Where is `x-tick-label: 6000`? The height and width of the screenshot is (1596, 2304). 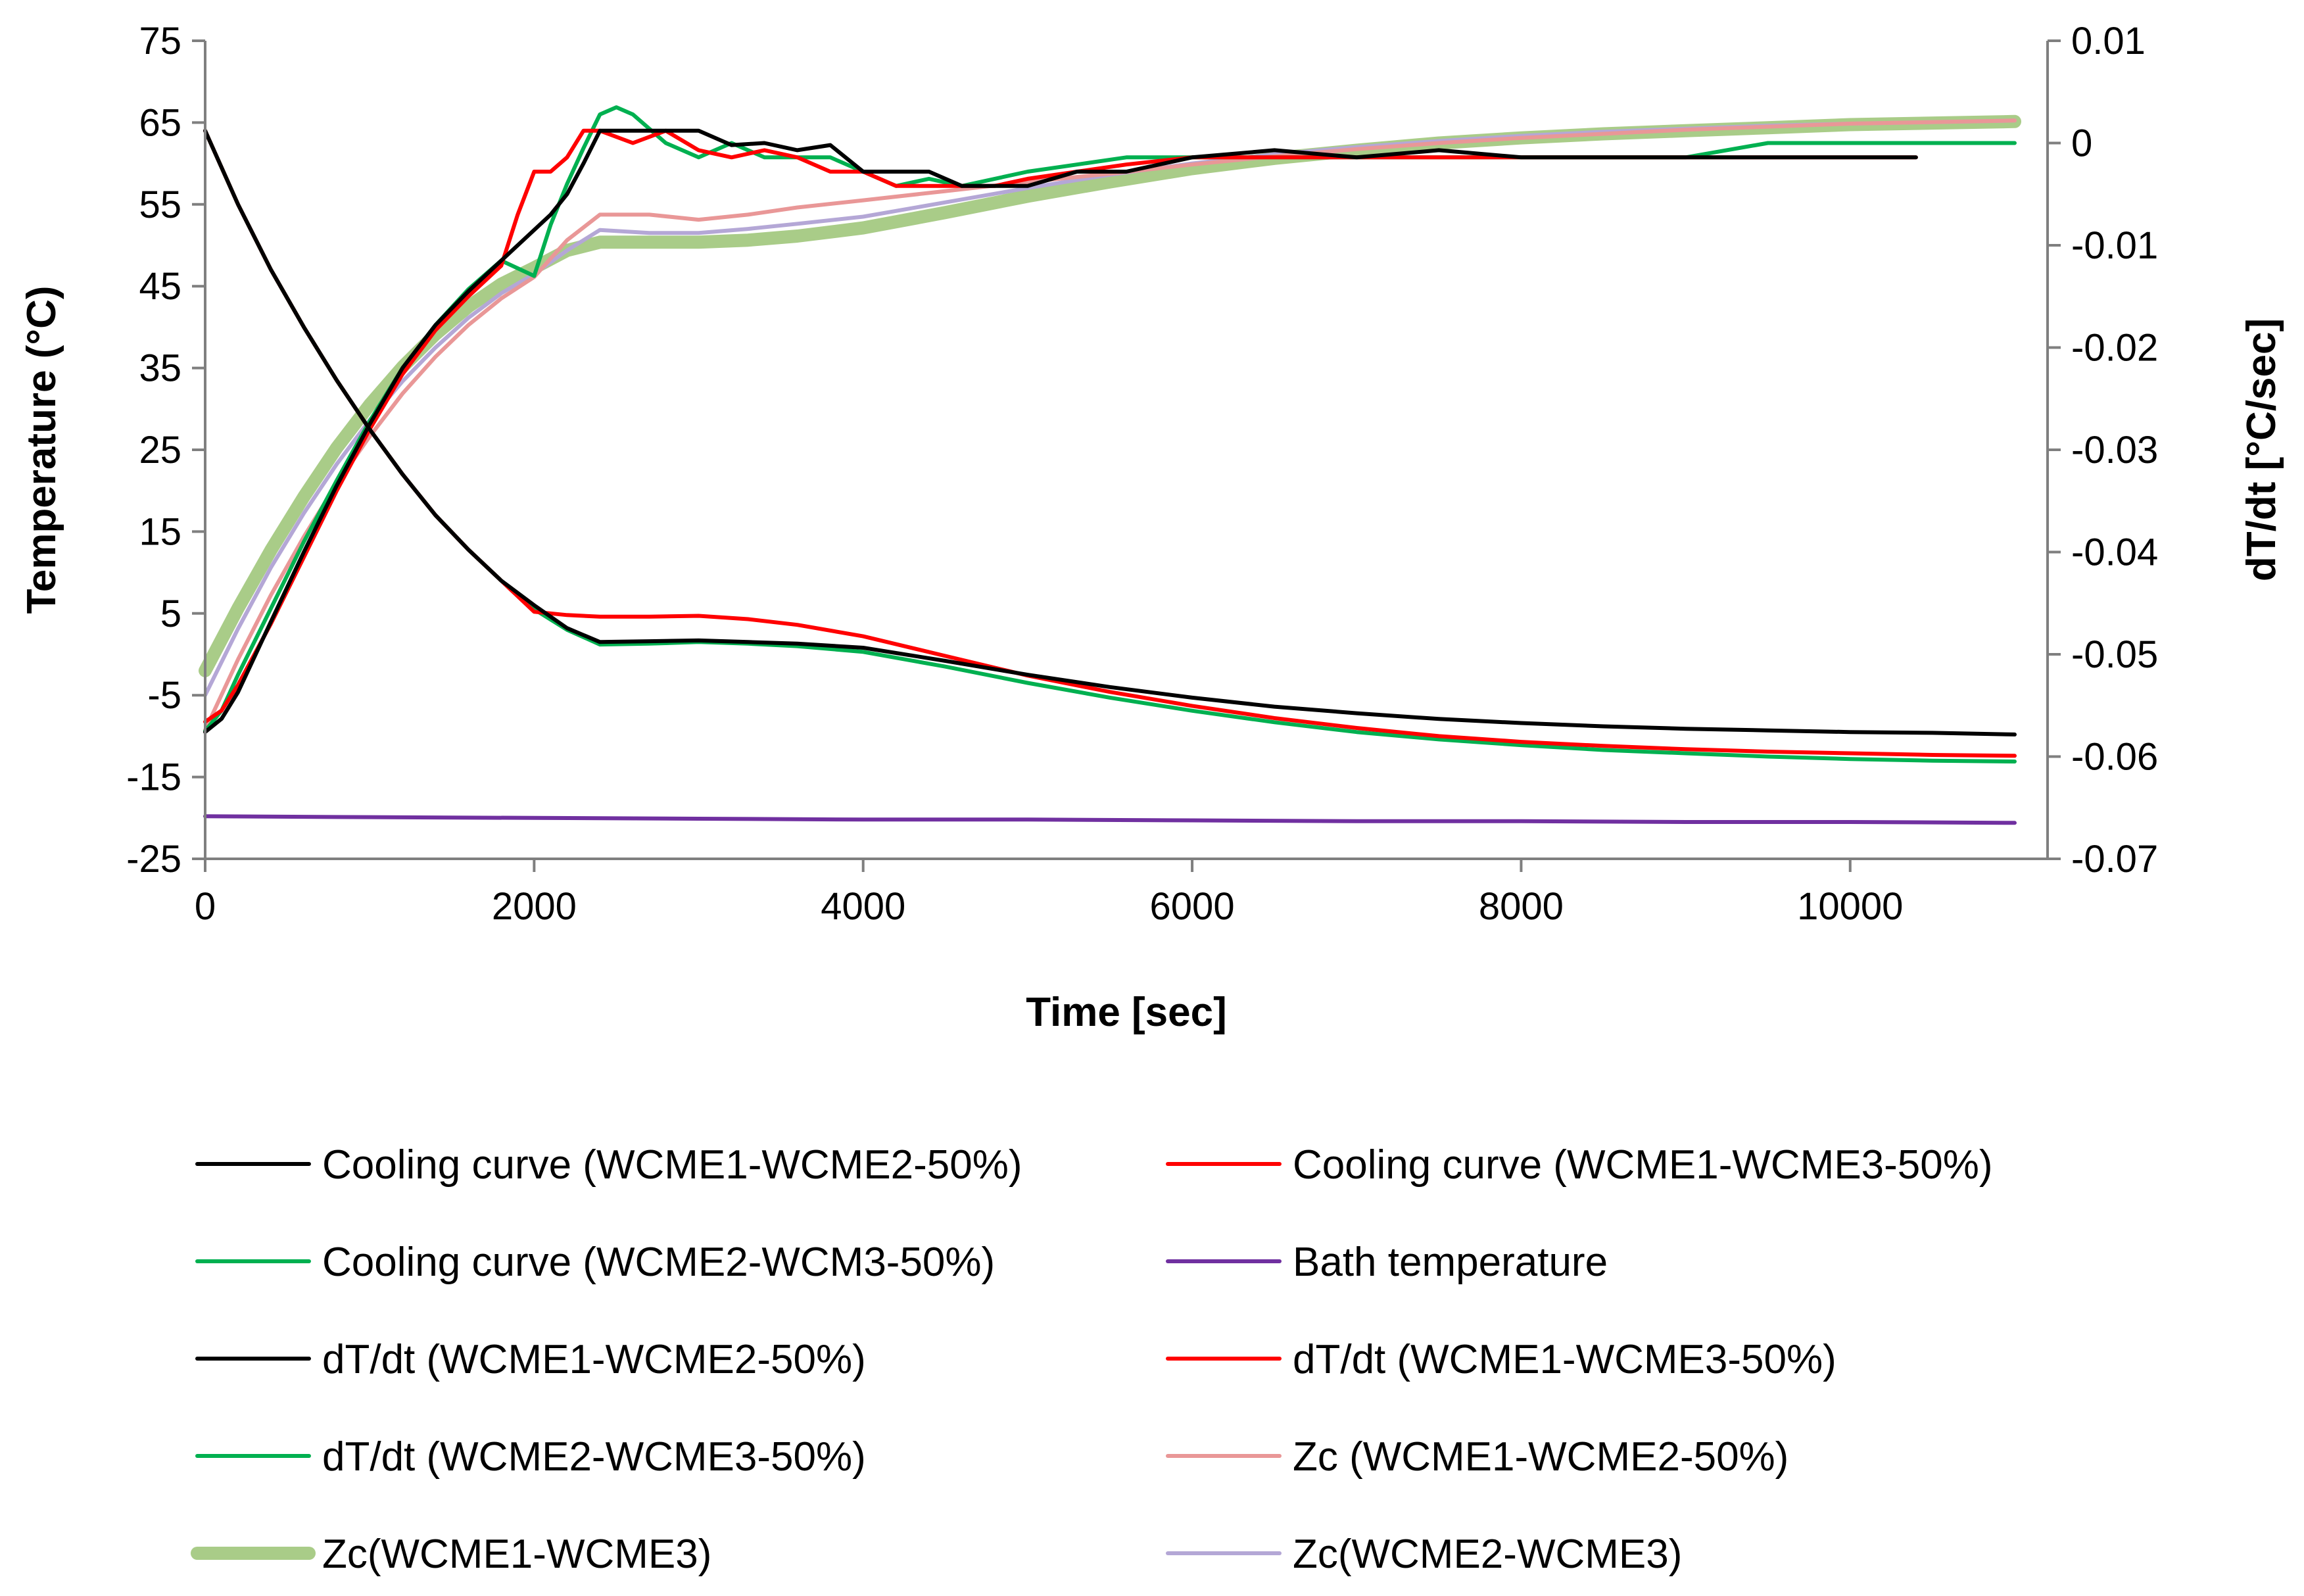 x-tick-label: 6000 is located at coordinates (1192, 907).